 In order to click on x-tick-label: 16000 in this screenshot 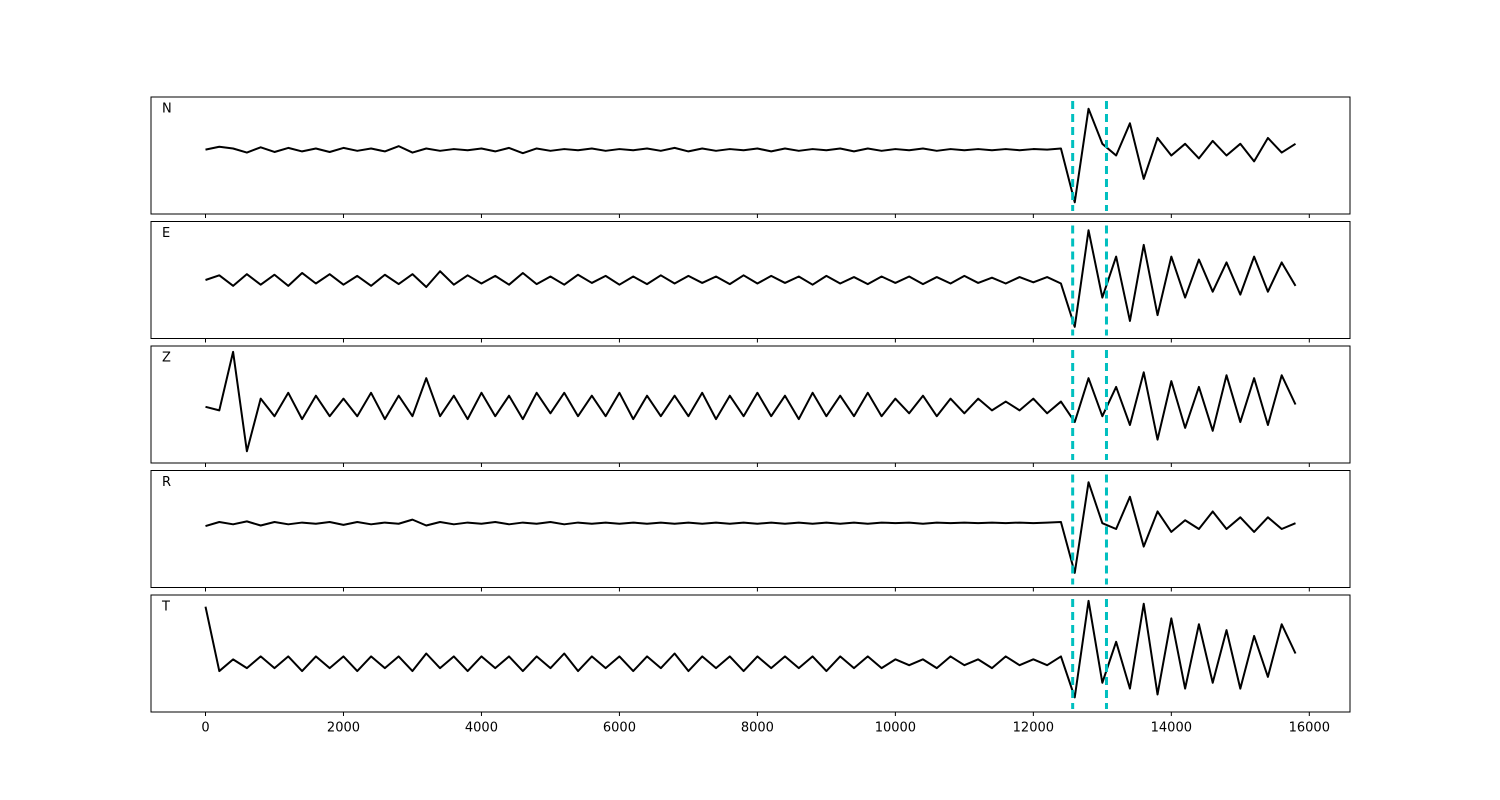, I will do `click(1309, 728)`.